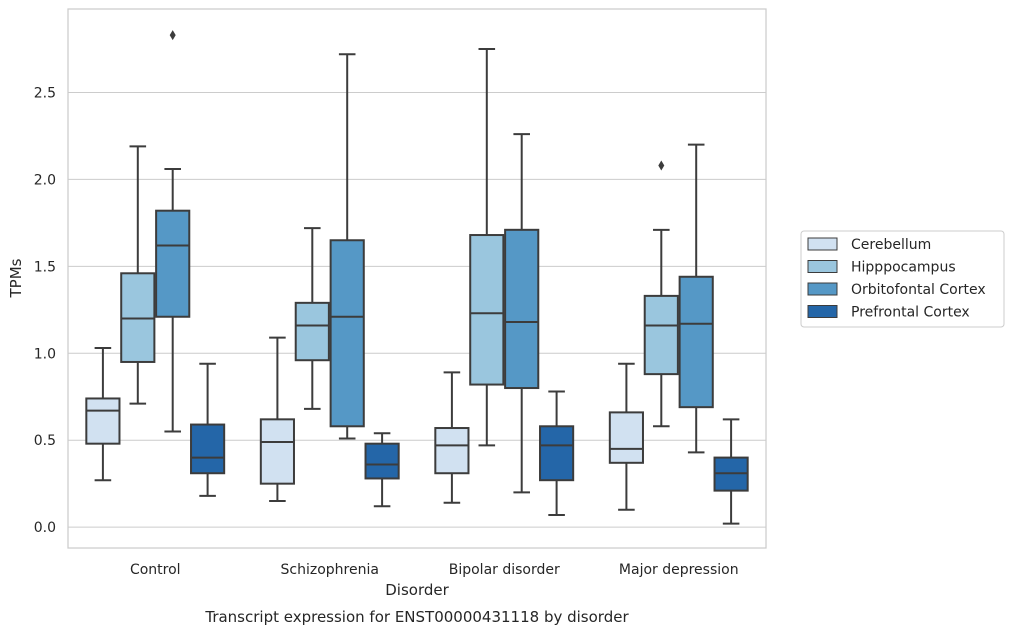 The image size is (1014, 634). I want to click on legend-frame, so click(902, 279).